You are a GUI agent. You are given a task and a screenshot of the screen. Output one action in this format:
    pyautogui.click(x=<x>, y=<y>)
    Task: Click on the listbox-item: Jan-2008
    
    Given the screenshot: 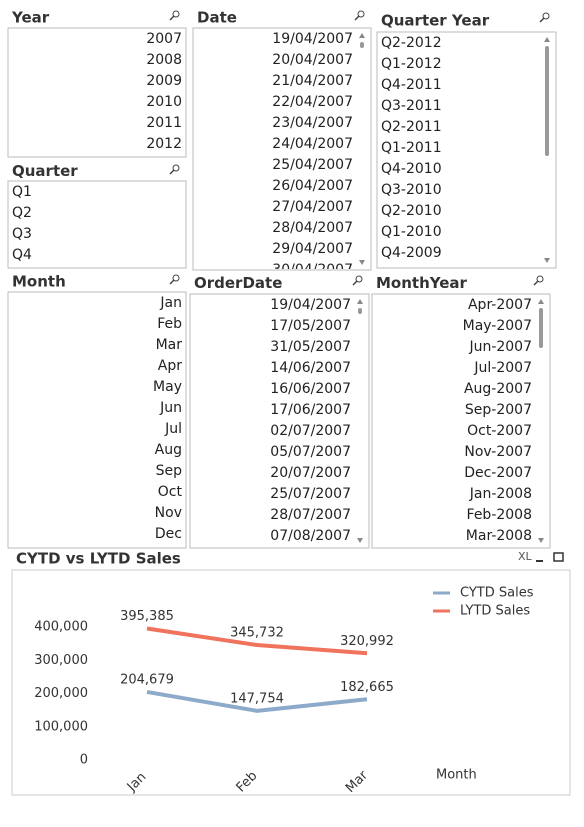 What is the action you would take?
    pyautogui.click(x=500, y=494)
    